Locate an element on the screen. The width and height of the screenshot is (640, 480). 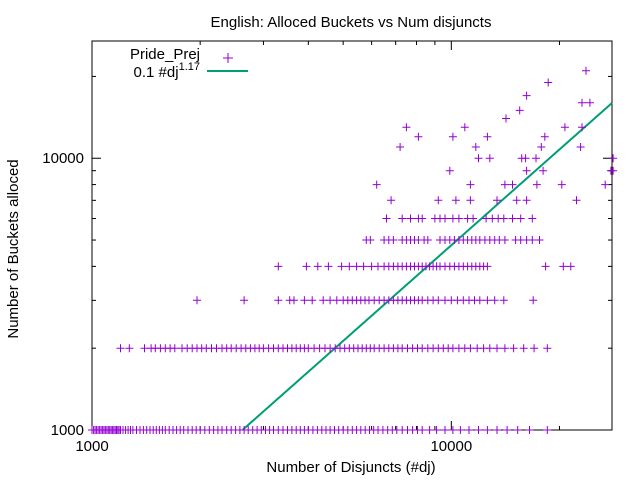
y-tick-label: 10000 is located at coordinates (63, 158).